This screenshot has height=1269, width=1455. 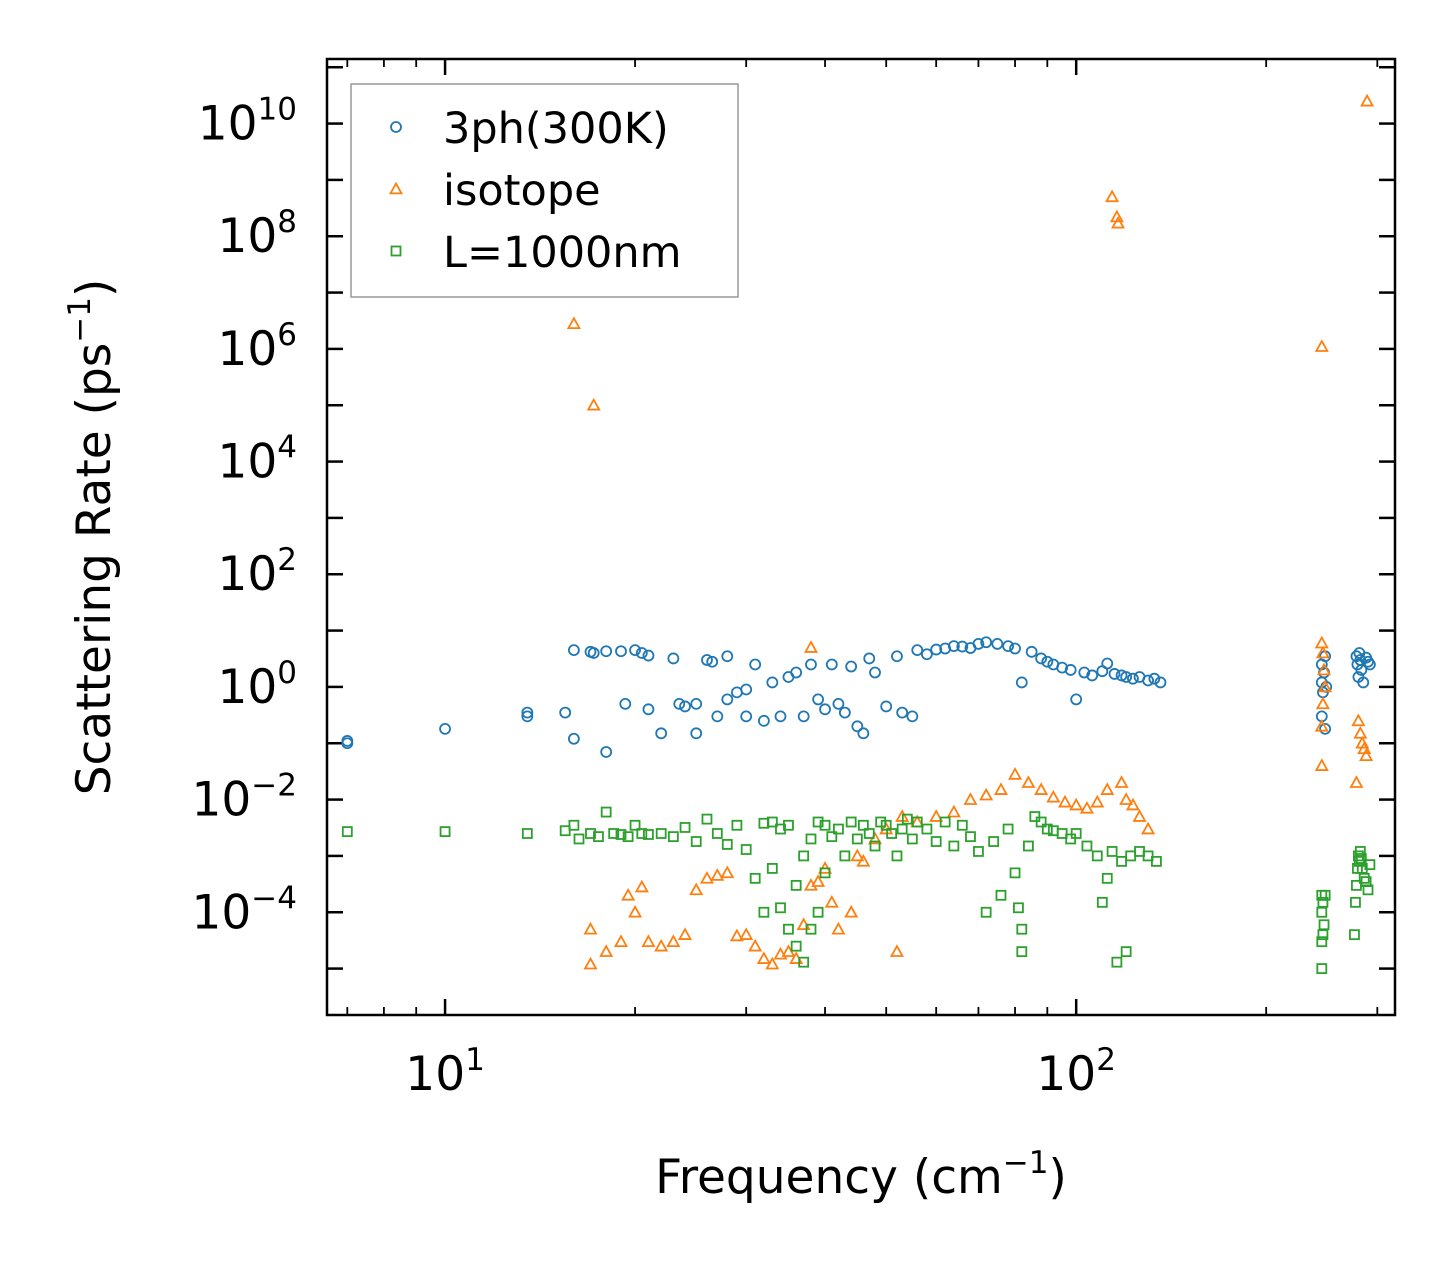 What do you see at coordinates (475, 1060) in the screenshot?
I see `x-tick-label-exp: 1` at bounding box center [475, 1060].